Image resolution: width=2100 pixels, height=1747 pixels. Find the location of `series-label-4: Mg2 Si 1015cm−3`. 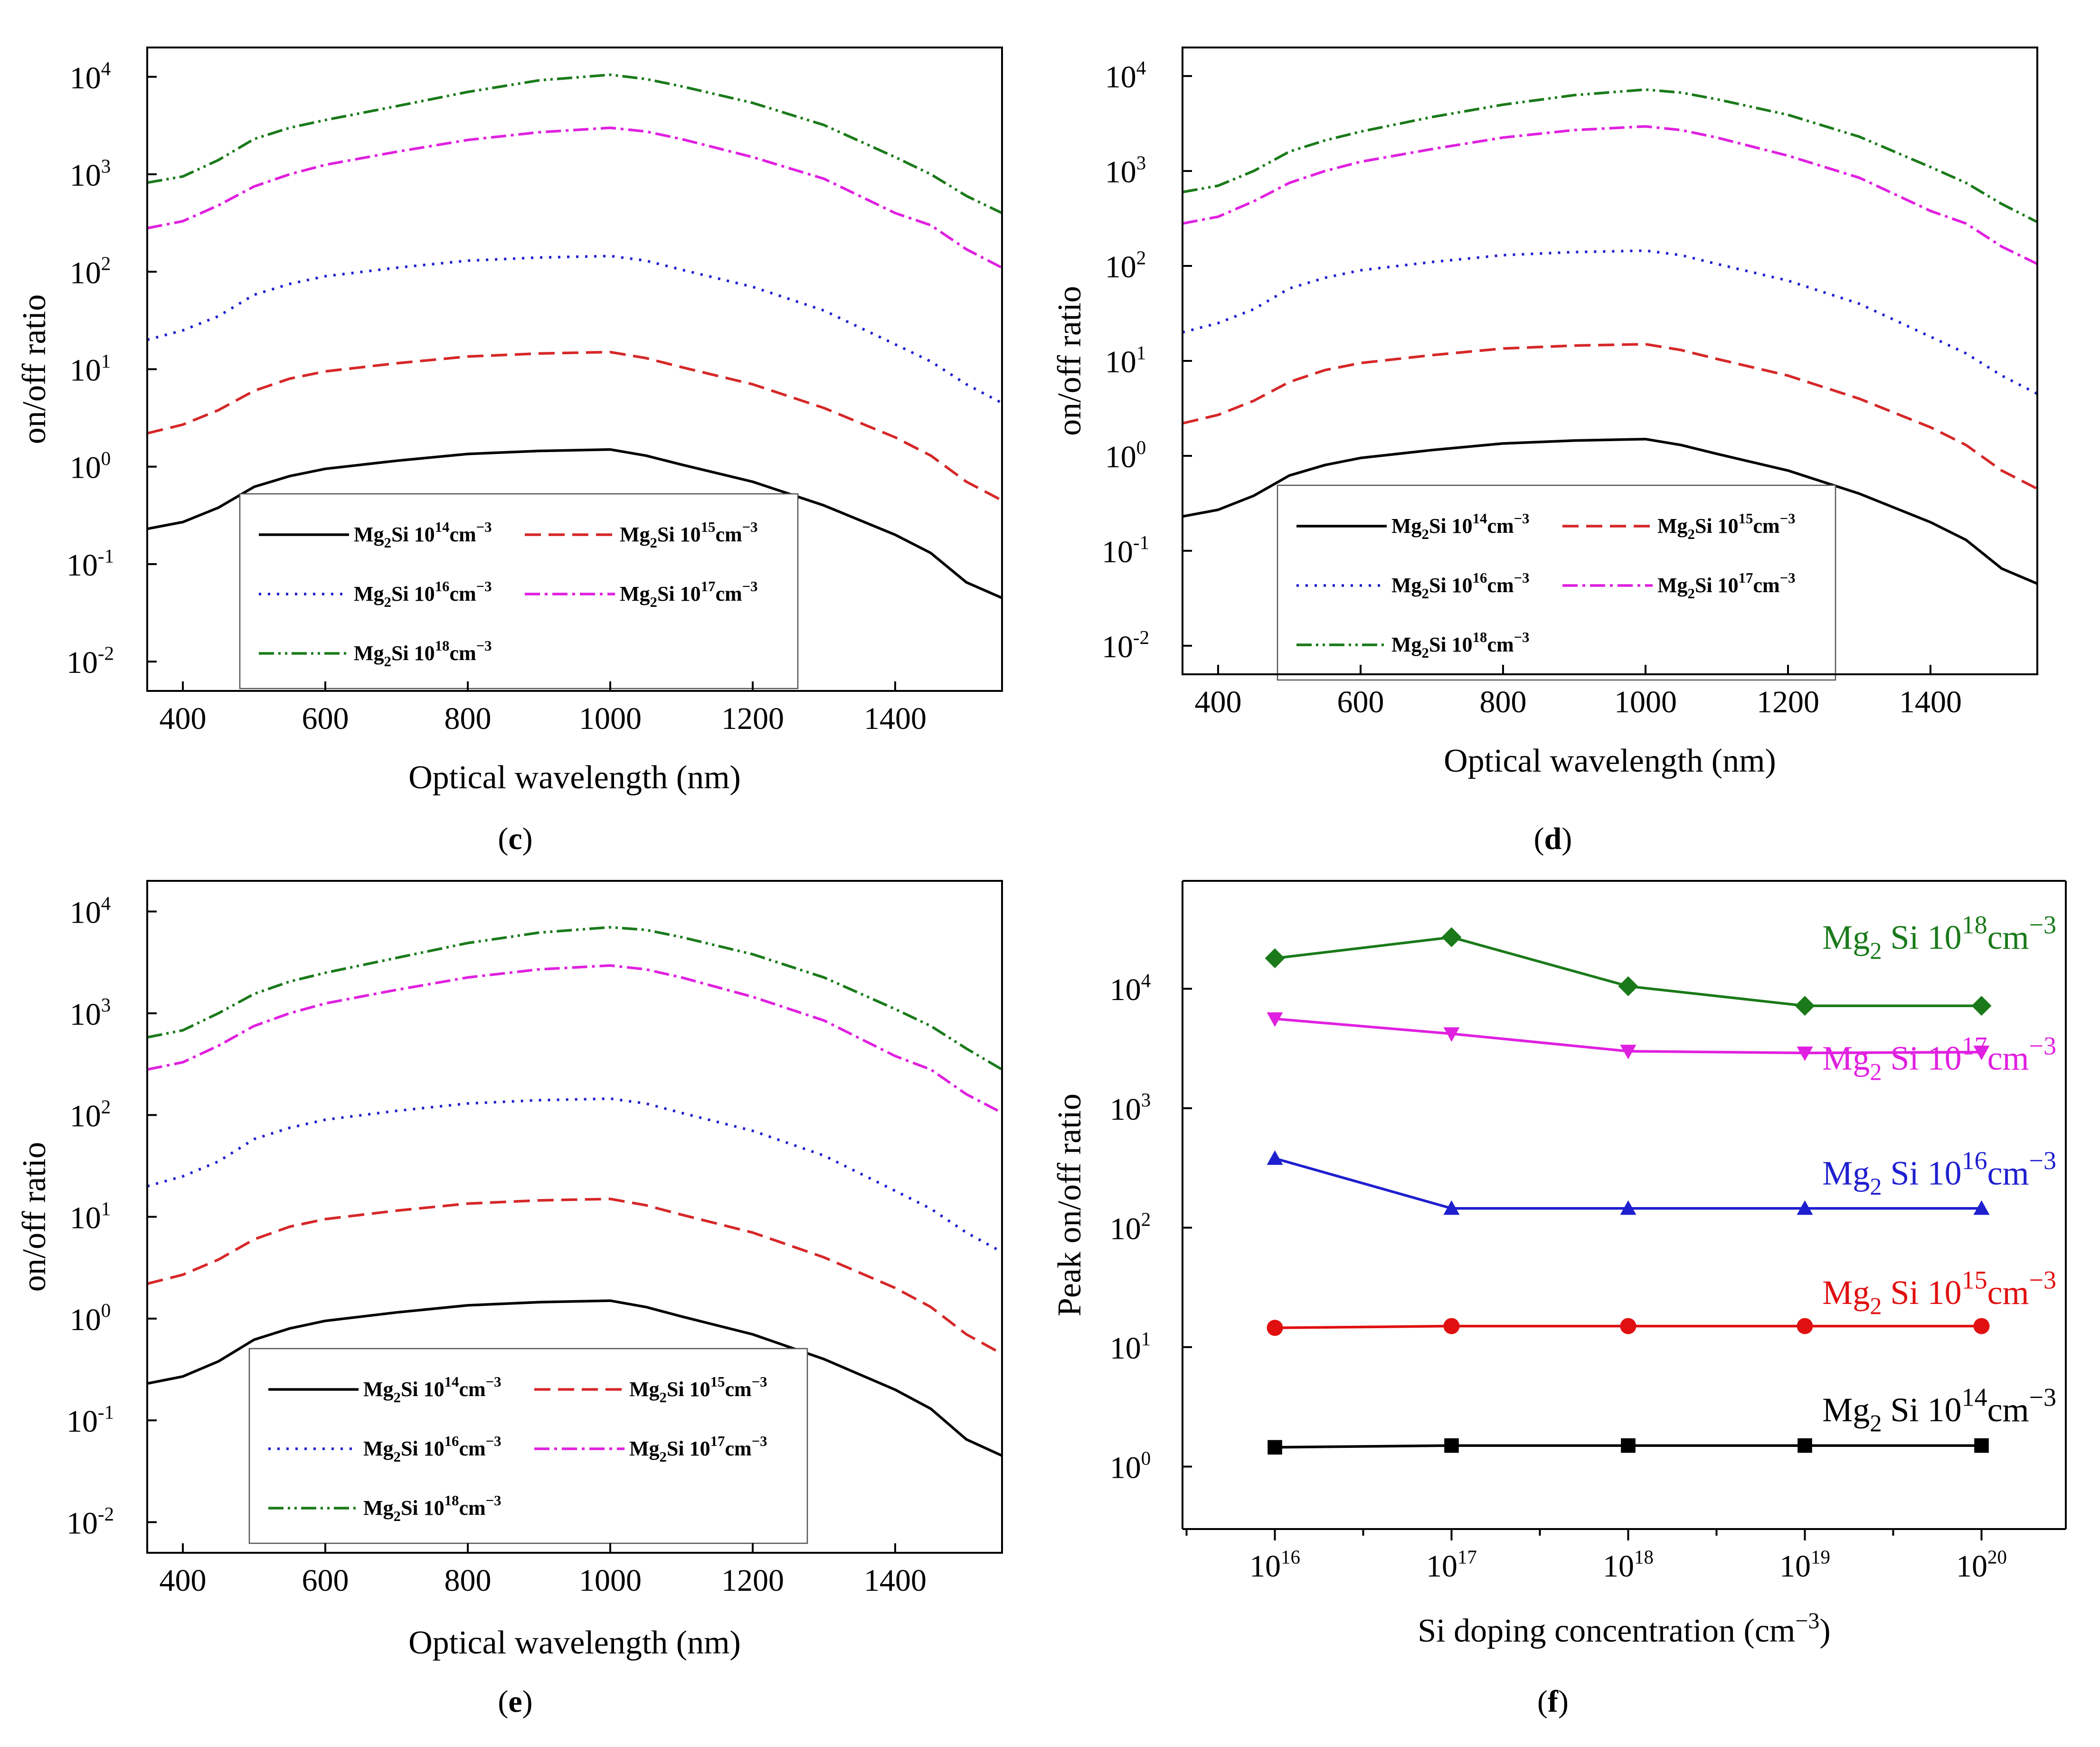

series-label-4: Mg2 Si 1015cm−3 is located at coordinates (1939, 1292).